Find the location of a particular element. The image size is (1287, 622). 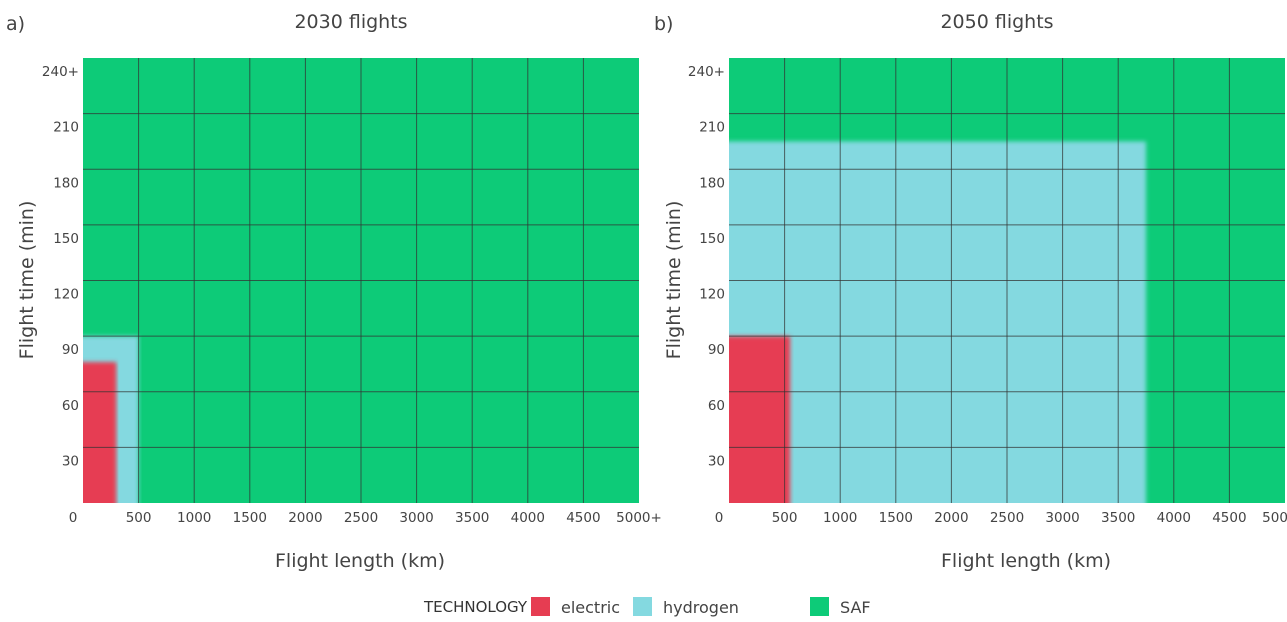

panel-label-b: b) is located at coordinates (663, 24).